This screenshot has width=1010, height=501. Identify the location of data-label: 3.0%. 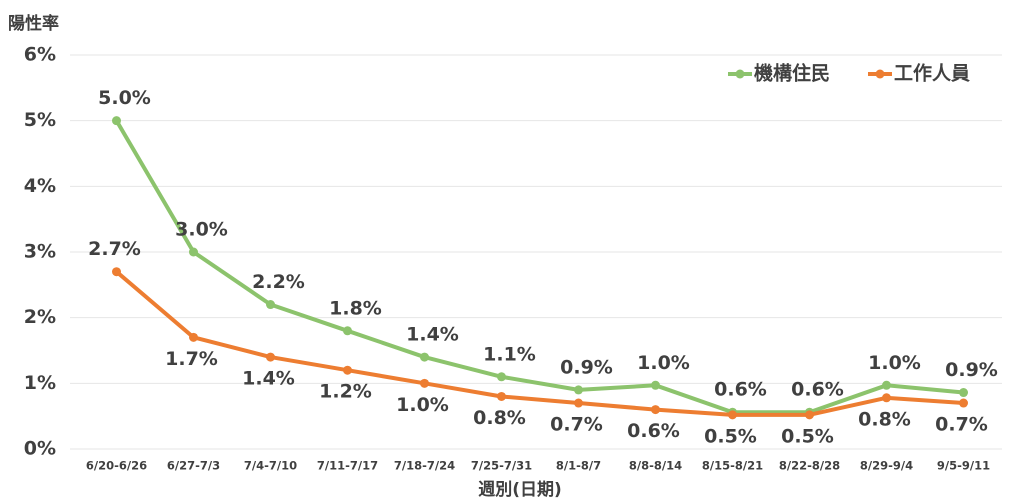
(201, 230).